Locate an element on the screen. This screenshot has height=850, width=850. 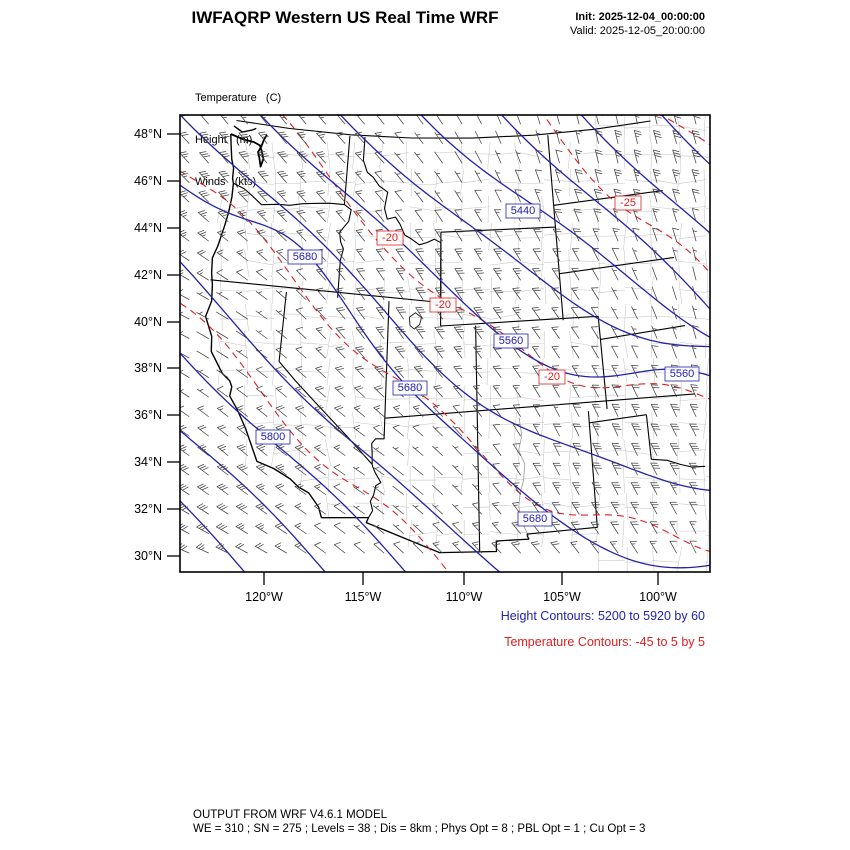
model-output-line: OUTPUT FROM WRF V4.6.1 MODEL is located at coordinates (290, 815).